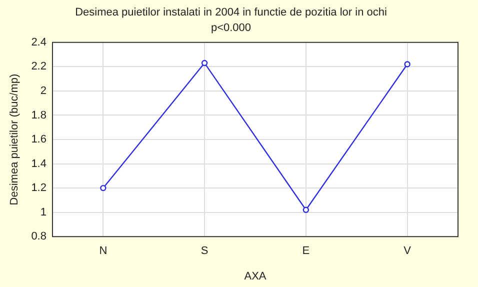 The height and width of the screenshot is (287, 478). Describe the element at coordinates (38, 164) in the screenshot. I see `y-tick-label: 1.4` at that location.